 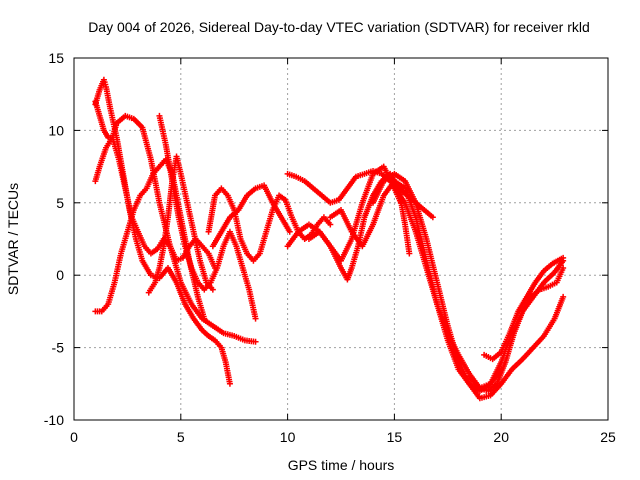 I want to click on x-tick-label: 25, so click(x=608, y=437).